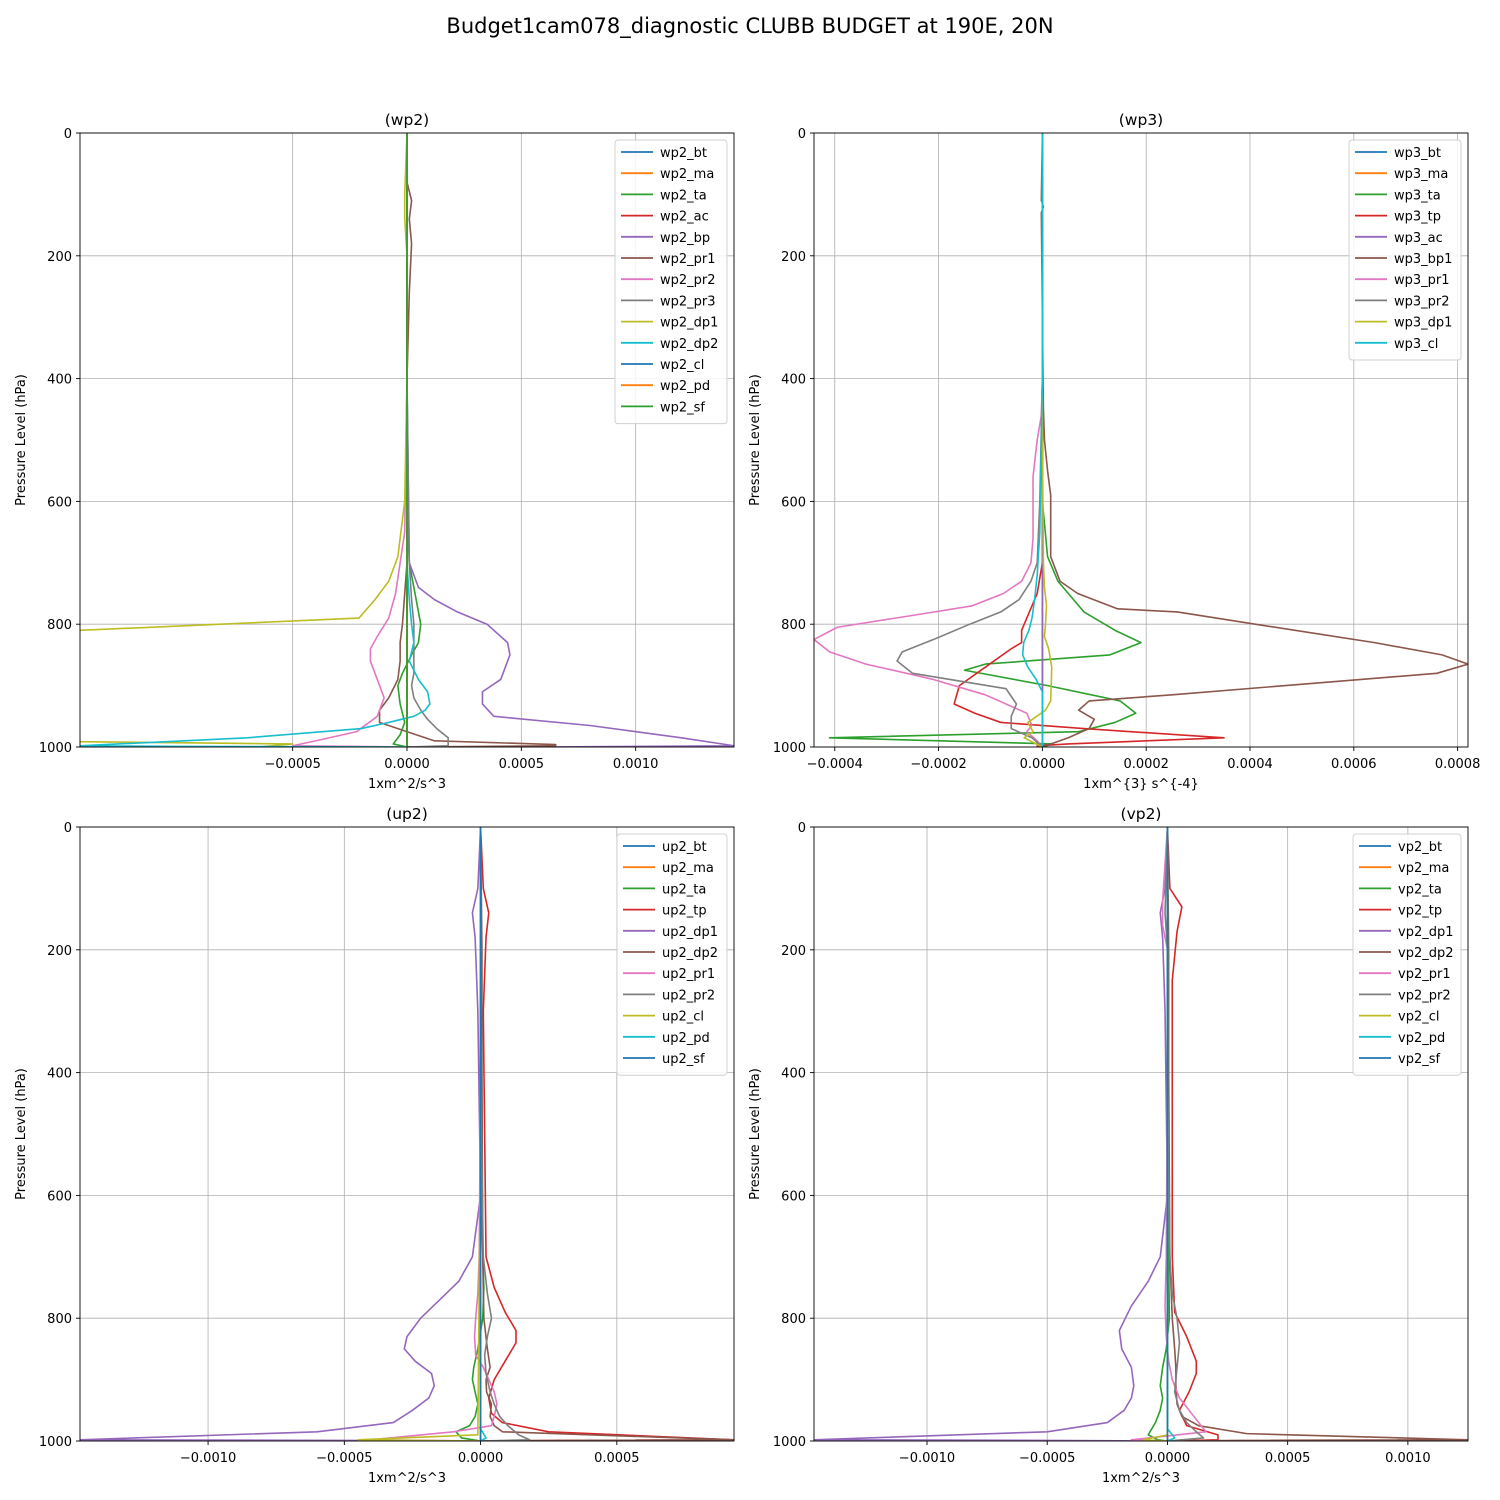  What do you see at coordinates (1419, 1059) in the screenshot?
I see `legend-label: vp2_sf` at bounding box center [1419, 1059].